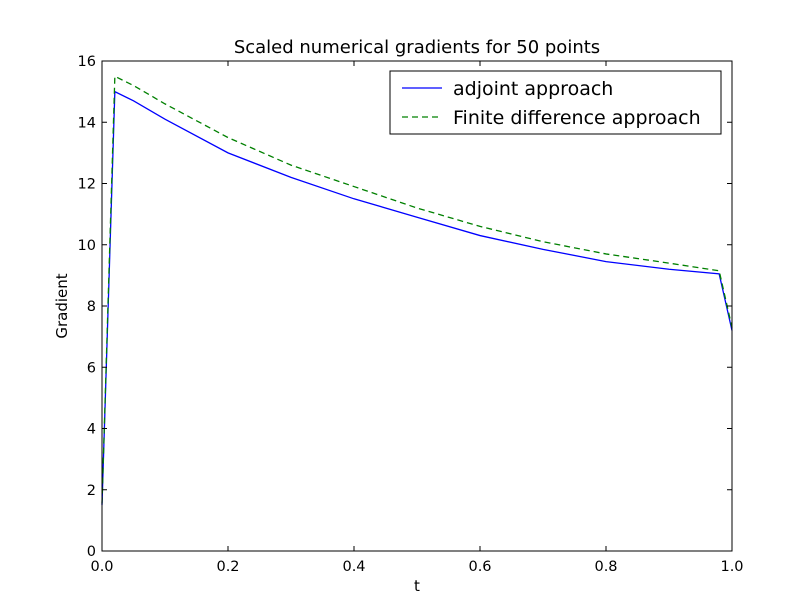 The image size is (812, 612). What do you see at coordinates (91, 491) in the screenshot?
I see `y-tick-label: 2` at bounding box center [91, 491].